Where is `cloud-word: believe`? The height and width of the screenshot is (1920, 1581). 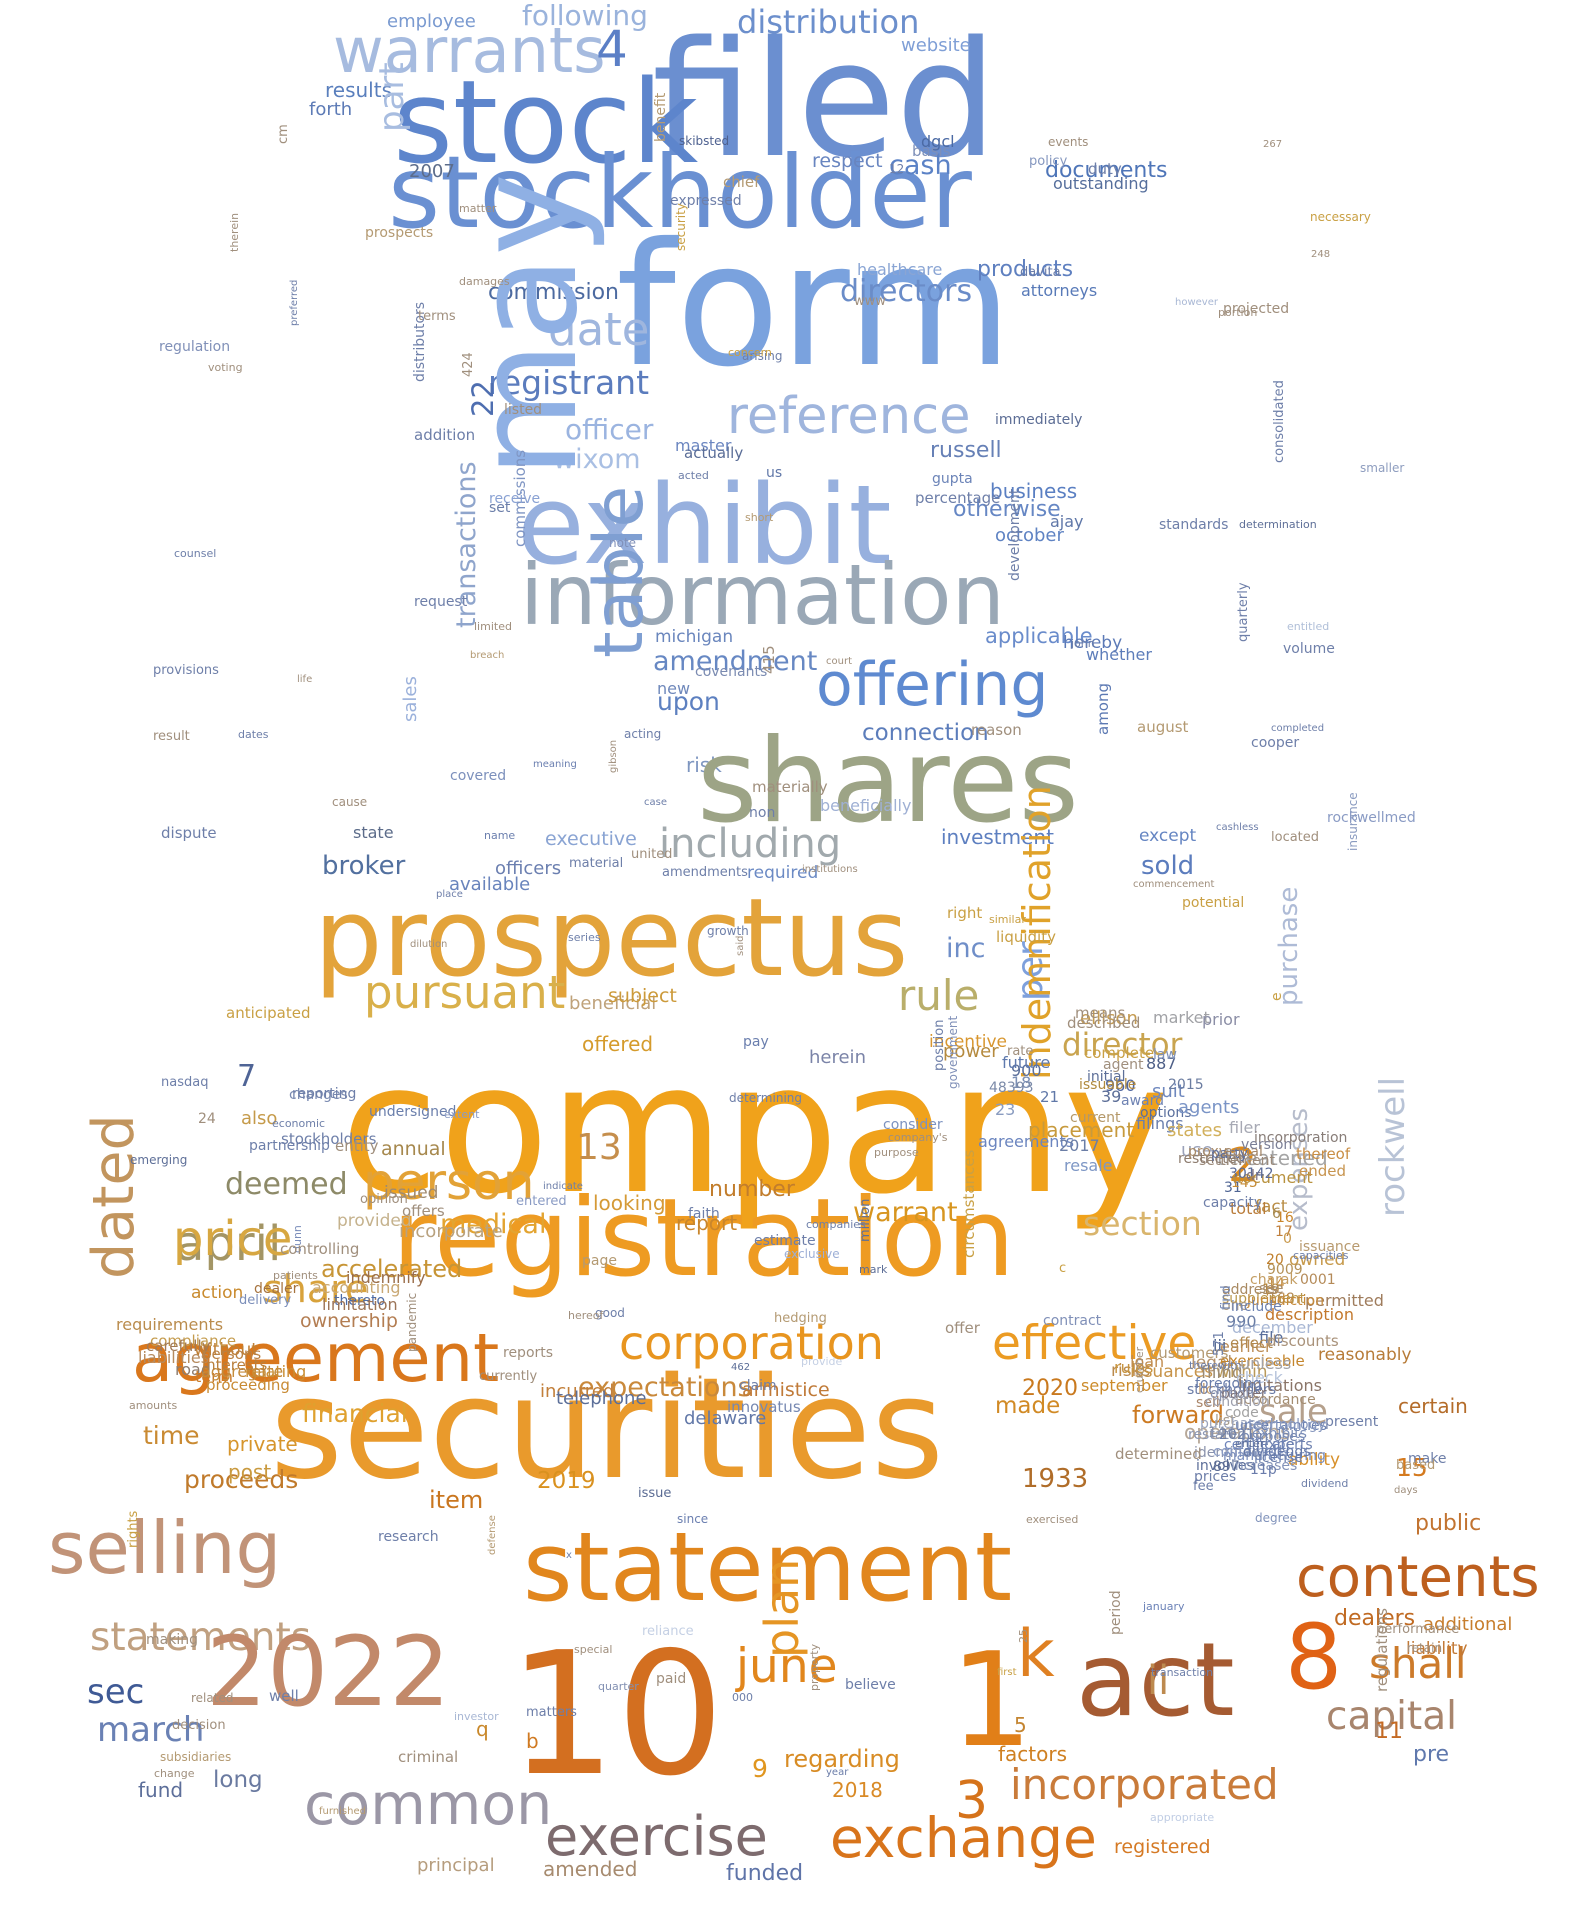
cloud-word: believe is located at coordinates (870, 1685).